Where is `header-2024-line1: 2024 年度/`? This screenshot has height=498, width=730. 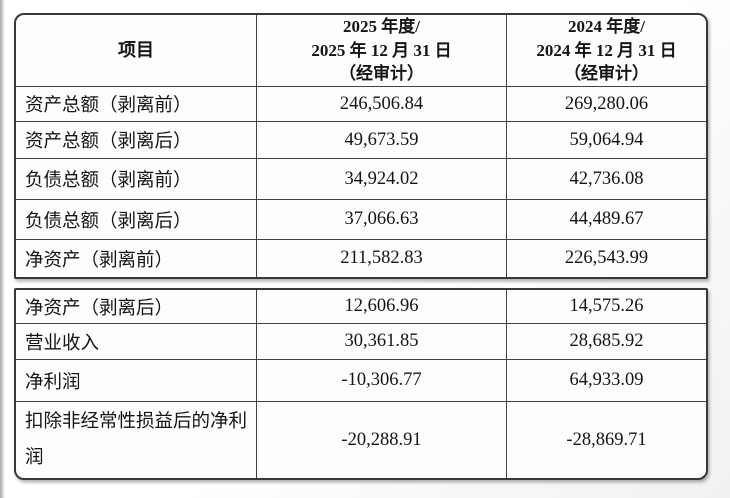 header-2024-line1: 2024 年度/ is located at coordinates (606, 27).